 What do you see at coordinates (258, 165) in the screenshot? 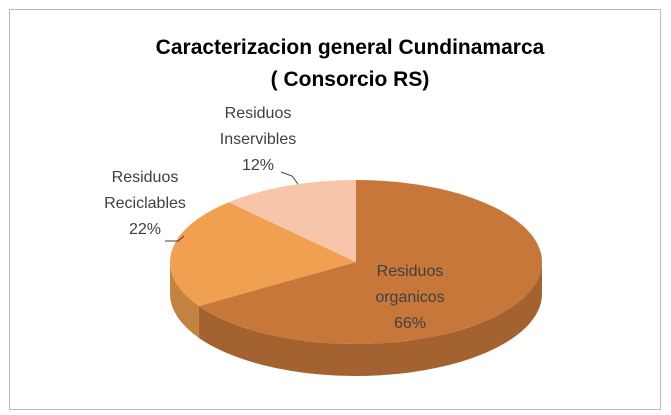
I see `slice-value-label: 12%` at bounding box center [258, 165].